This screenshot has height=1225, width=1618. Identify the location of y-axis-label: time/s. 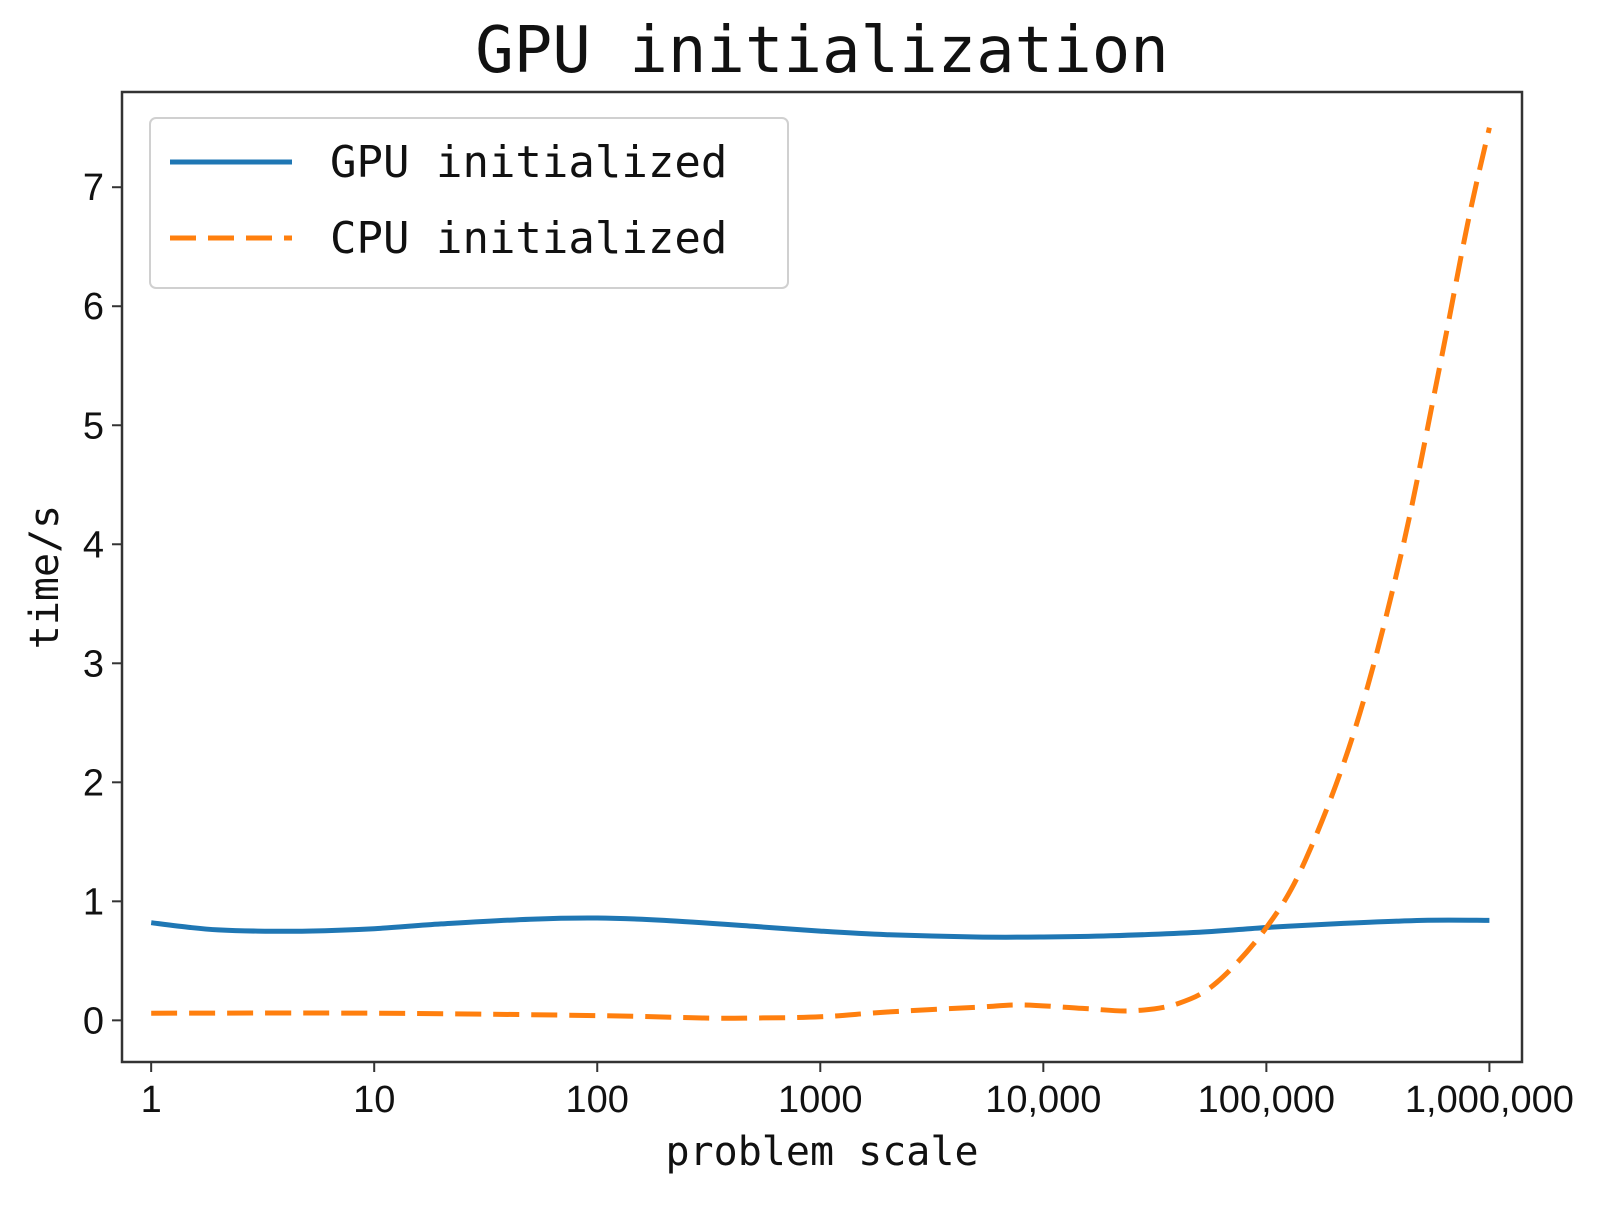
(45, 577).